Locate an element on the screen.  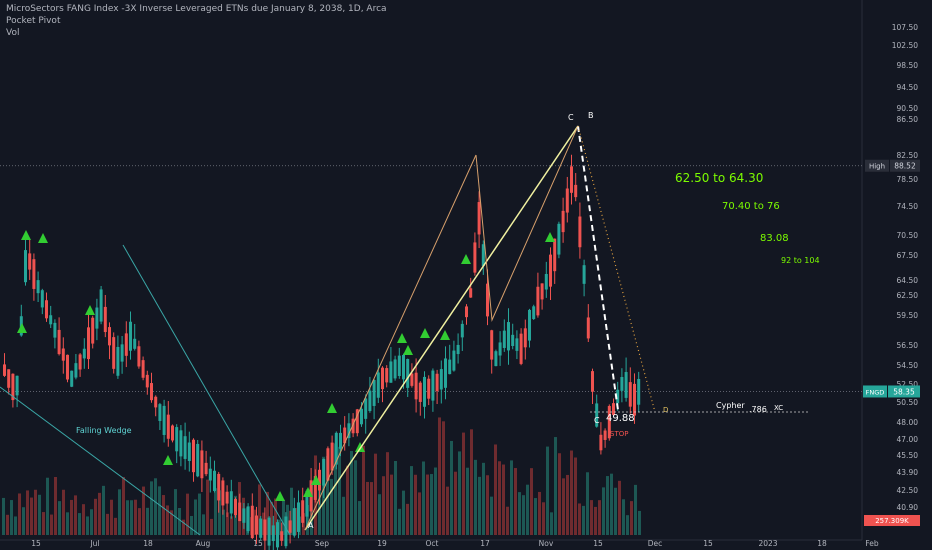
y-tick-label: 42.50 is located at coordinates (908, 490).